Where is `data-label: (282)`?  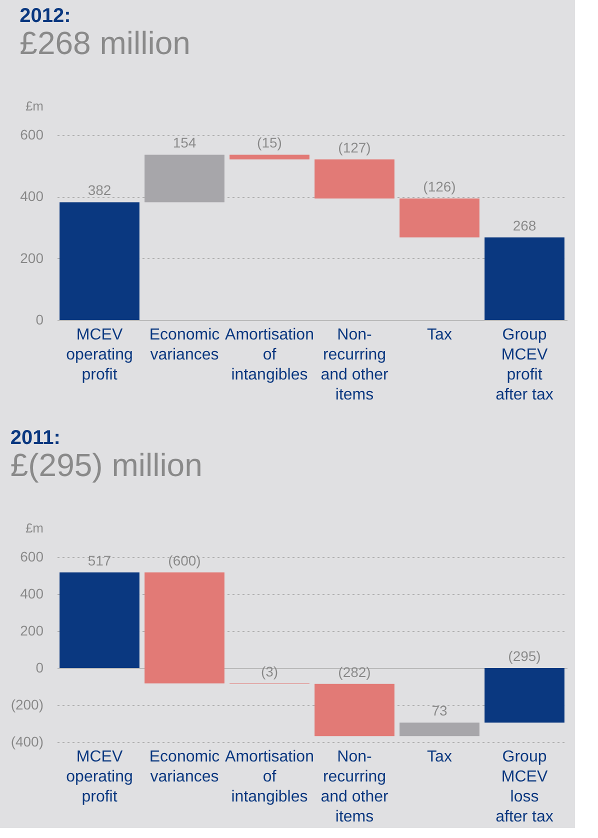
data-label: (282) is located at coordinates (354, 672).